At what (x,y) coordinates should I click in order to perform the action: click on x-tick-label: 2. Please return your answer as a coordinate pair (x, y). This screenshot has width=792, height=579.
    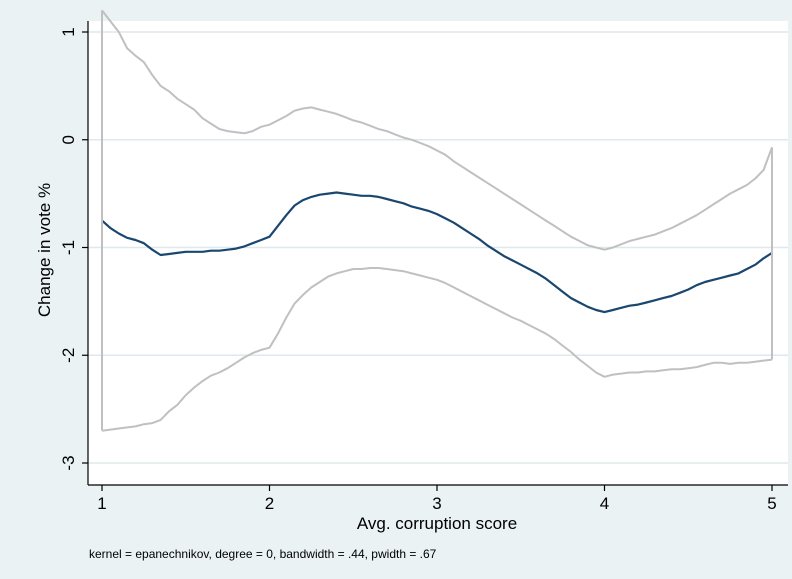
    Looking at the image, I should click on (269, 503).